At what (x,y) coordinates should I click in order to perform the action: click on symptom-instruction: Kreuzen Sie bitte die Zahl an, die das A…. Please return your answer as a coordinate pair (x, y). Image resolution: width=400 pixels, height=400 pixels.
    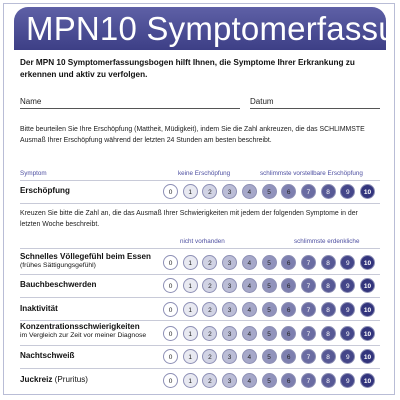
    Looking at the image, I should click on (189, 219).